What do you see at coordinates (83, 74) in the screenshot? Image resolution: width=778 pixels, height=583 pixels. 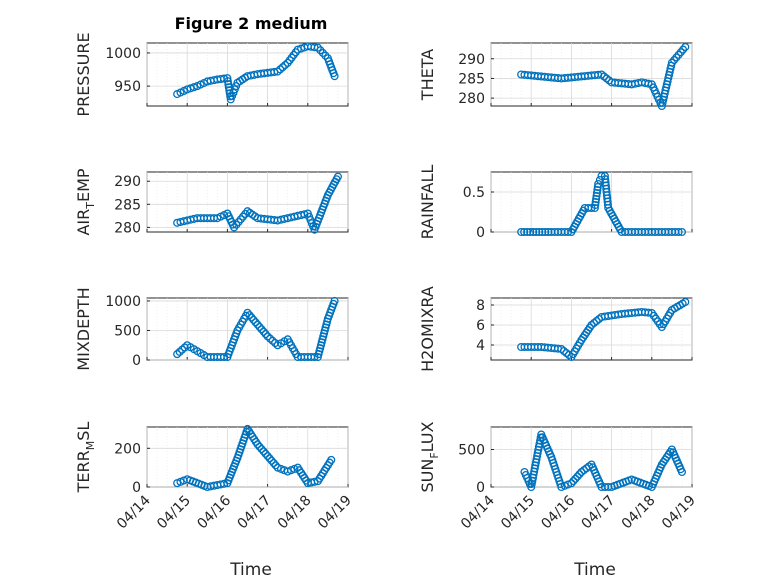 I see `y-axis-label: PRESSURE` at bounding box center [83, 74].